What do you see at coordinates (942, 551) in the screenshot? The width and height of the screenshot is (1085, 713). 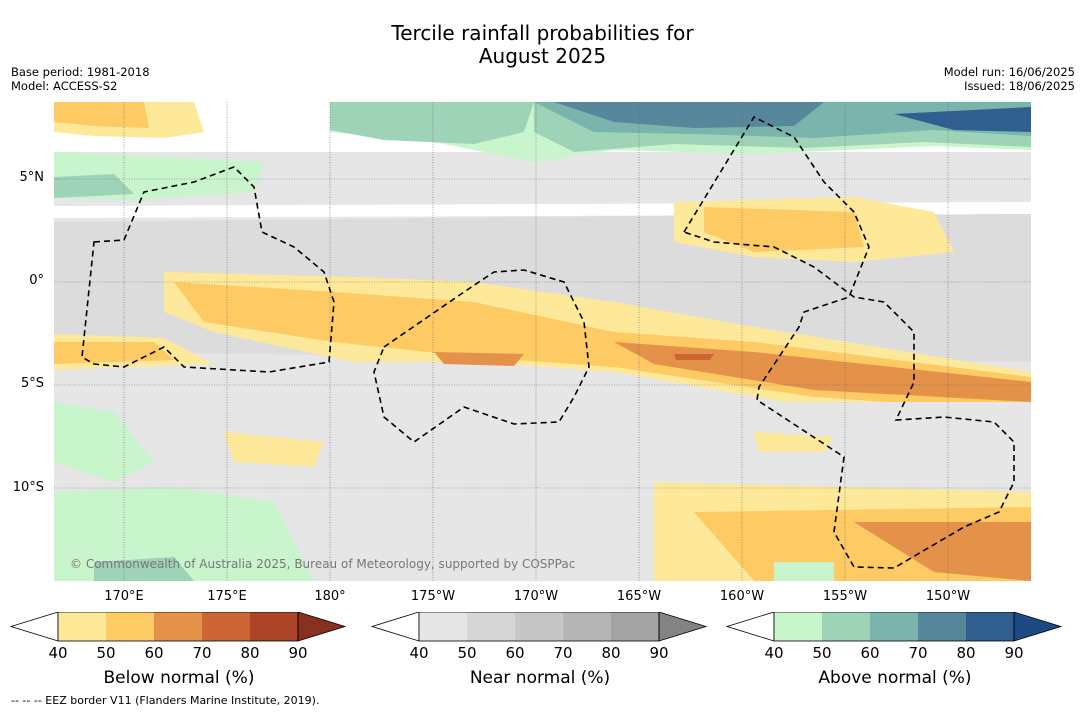 I see `below-normal-70-southeast` at bounding box center [942, 551].